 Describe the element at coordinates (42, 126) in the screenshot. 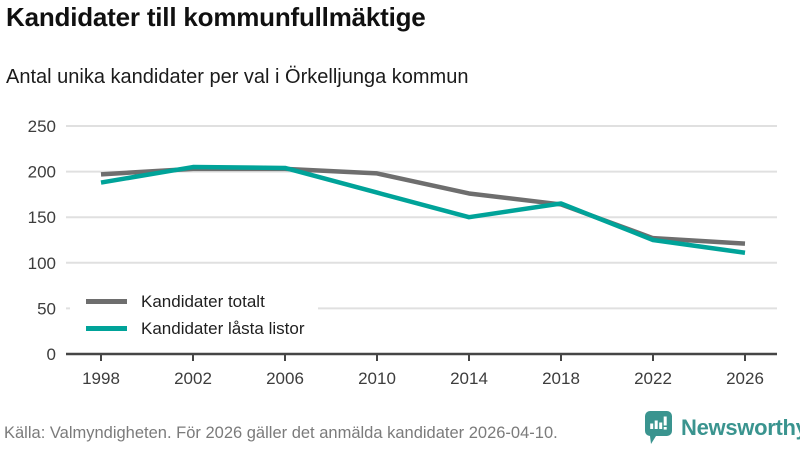

I see `y-tick-label-250: 250` at that location.